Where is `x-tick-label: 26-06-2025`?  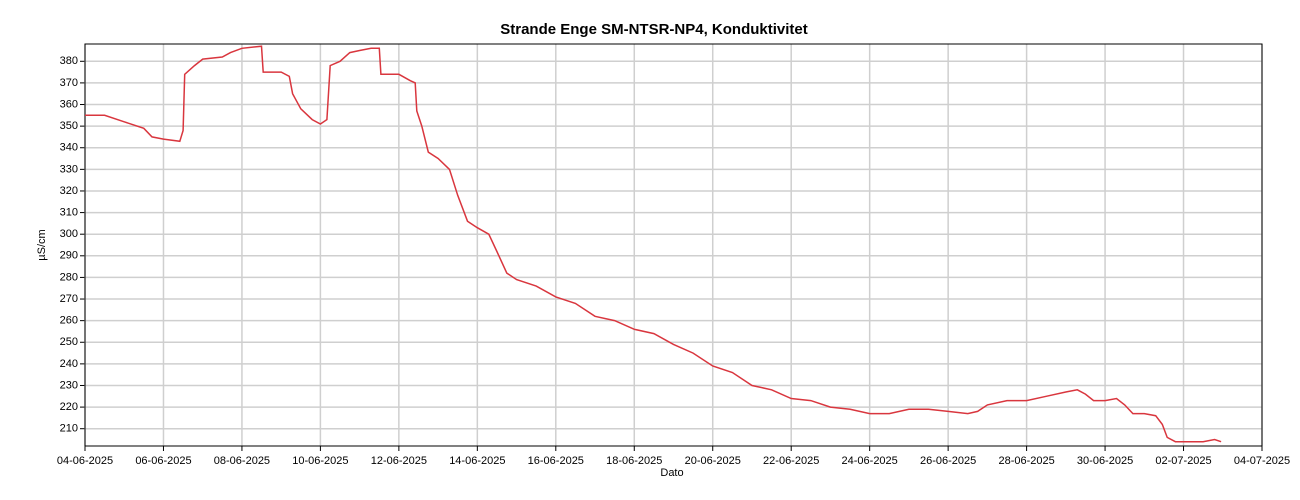
x-tick-label: 26-06-2025 is located at coordinates (948, 461).